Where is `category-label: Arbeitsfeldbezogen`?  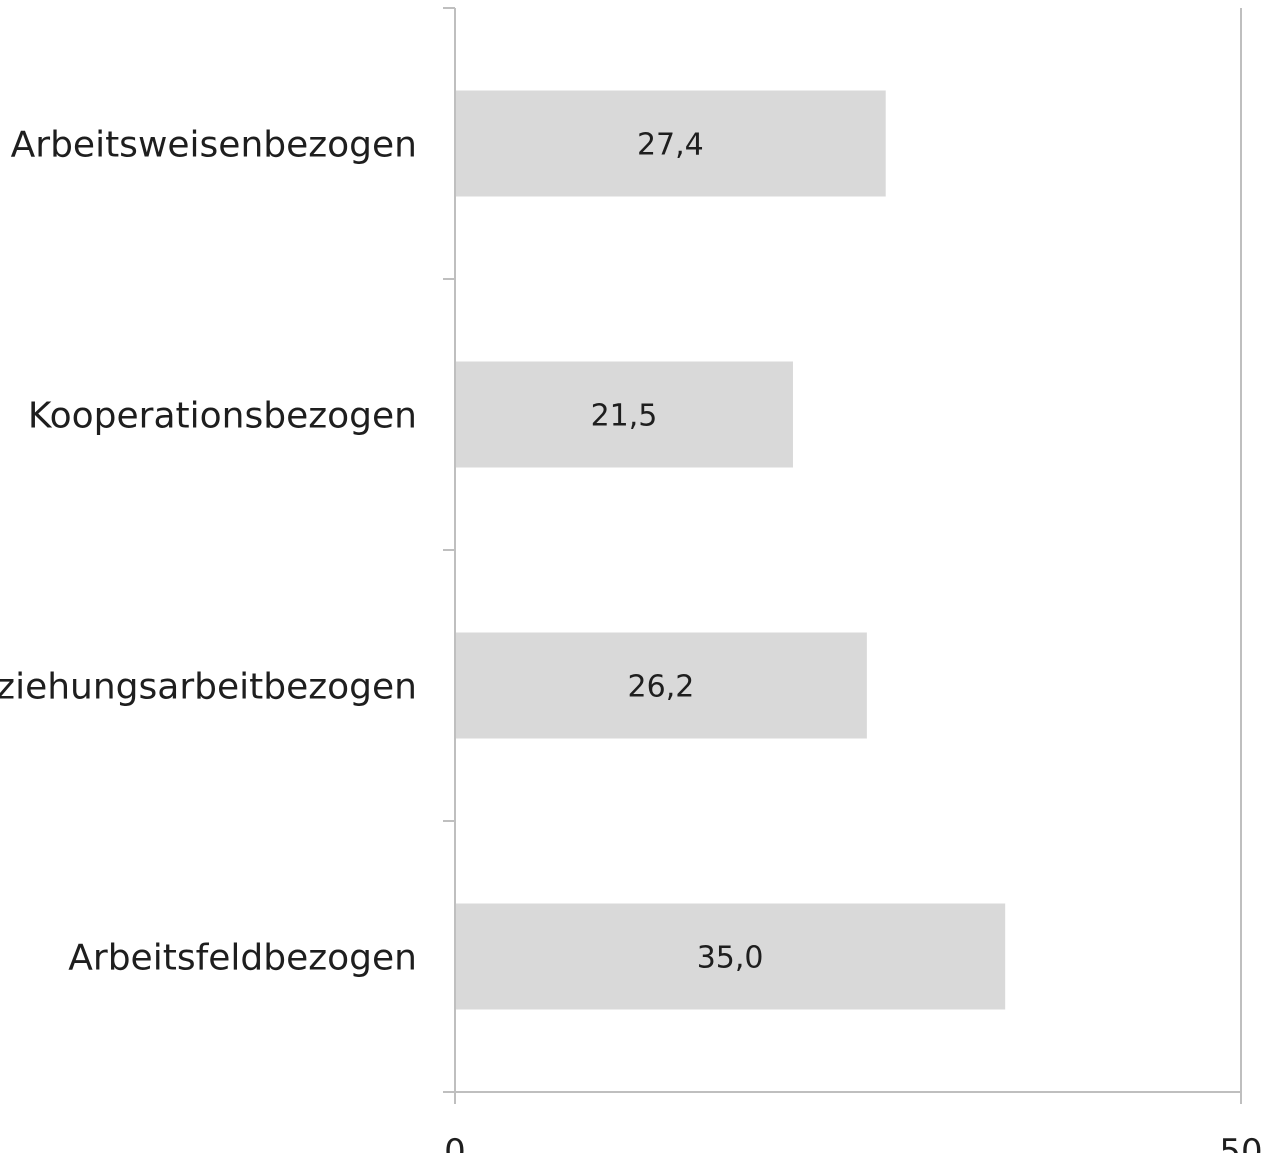 category-label: Arbeitsfeldbezogen is located at coordinates (242, 958).